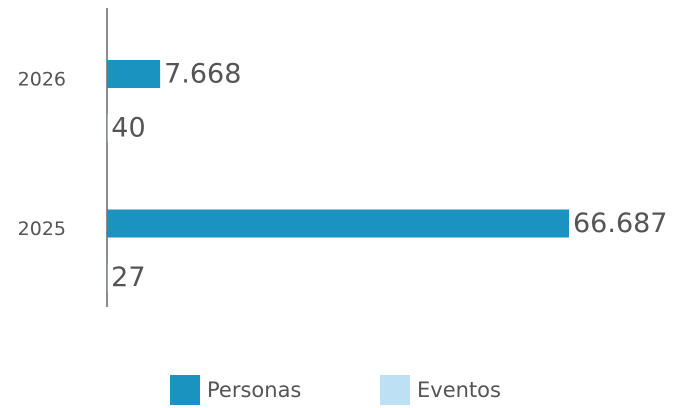  I want to click on y-tick-label: 2026, so click(42, 79).